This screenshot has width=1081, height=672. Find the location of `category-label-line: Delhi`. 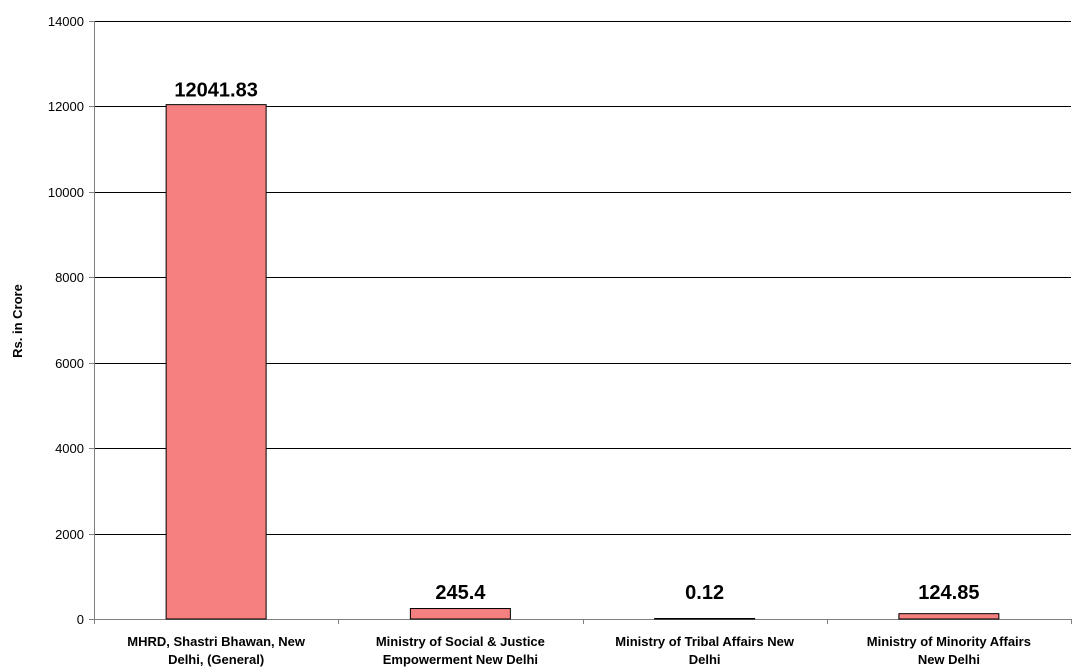

category-label-line: Delhi is located at coordinates (705, 659).